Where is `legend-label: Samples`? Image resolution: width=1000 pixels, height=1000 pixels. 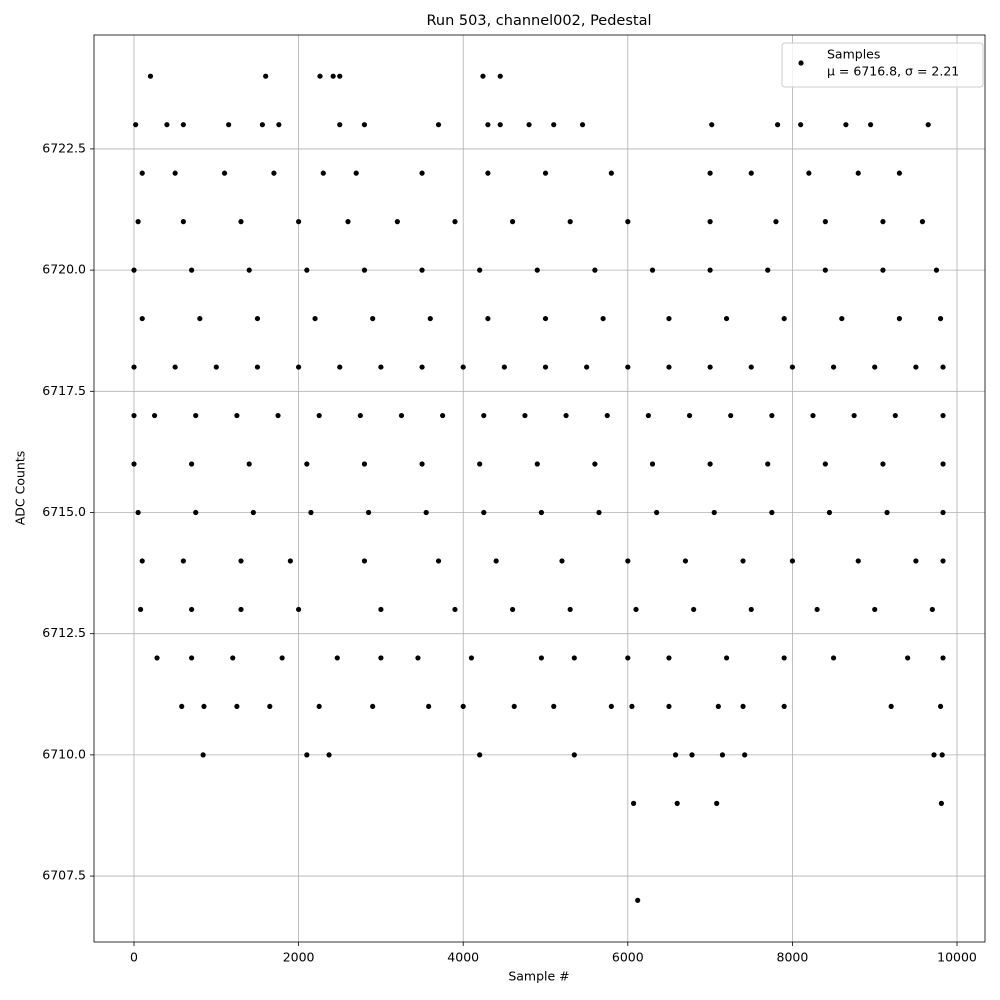
legend-label: Samples is located at coordinates (853, 54).